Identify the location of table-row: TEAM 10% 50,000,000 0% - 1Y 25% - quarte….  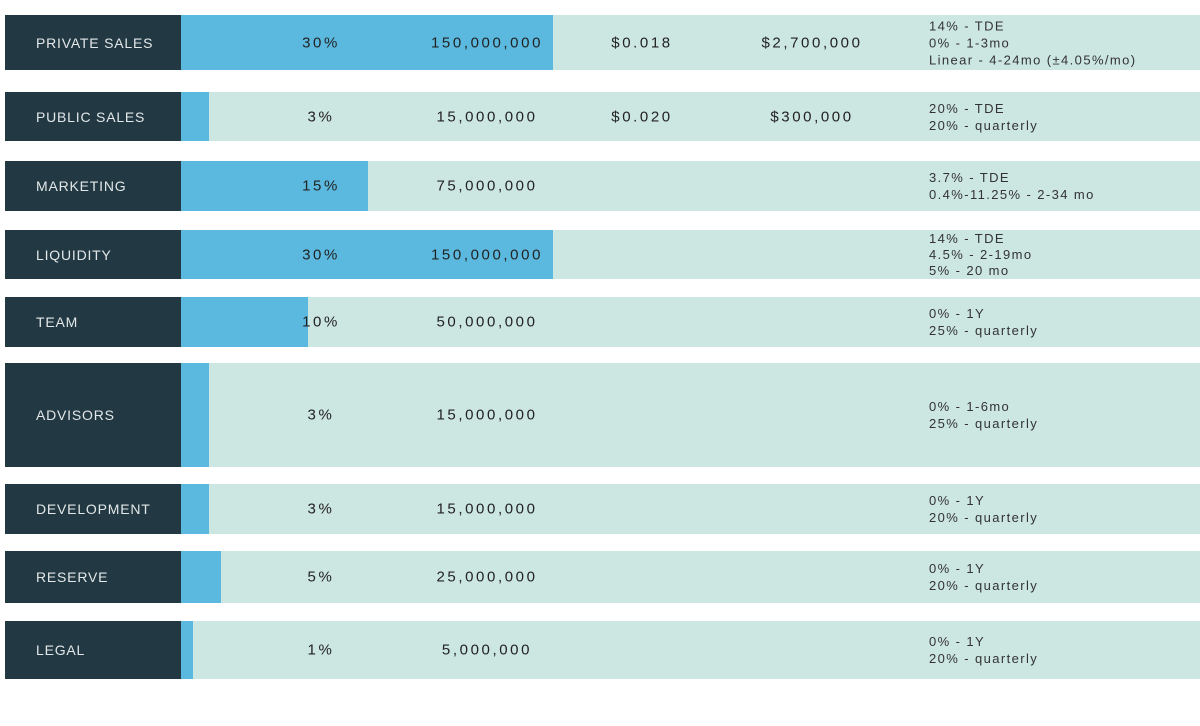
(602, 322).